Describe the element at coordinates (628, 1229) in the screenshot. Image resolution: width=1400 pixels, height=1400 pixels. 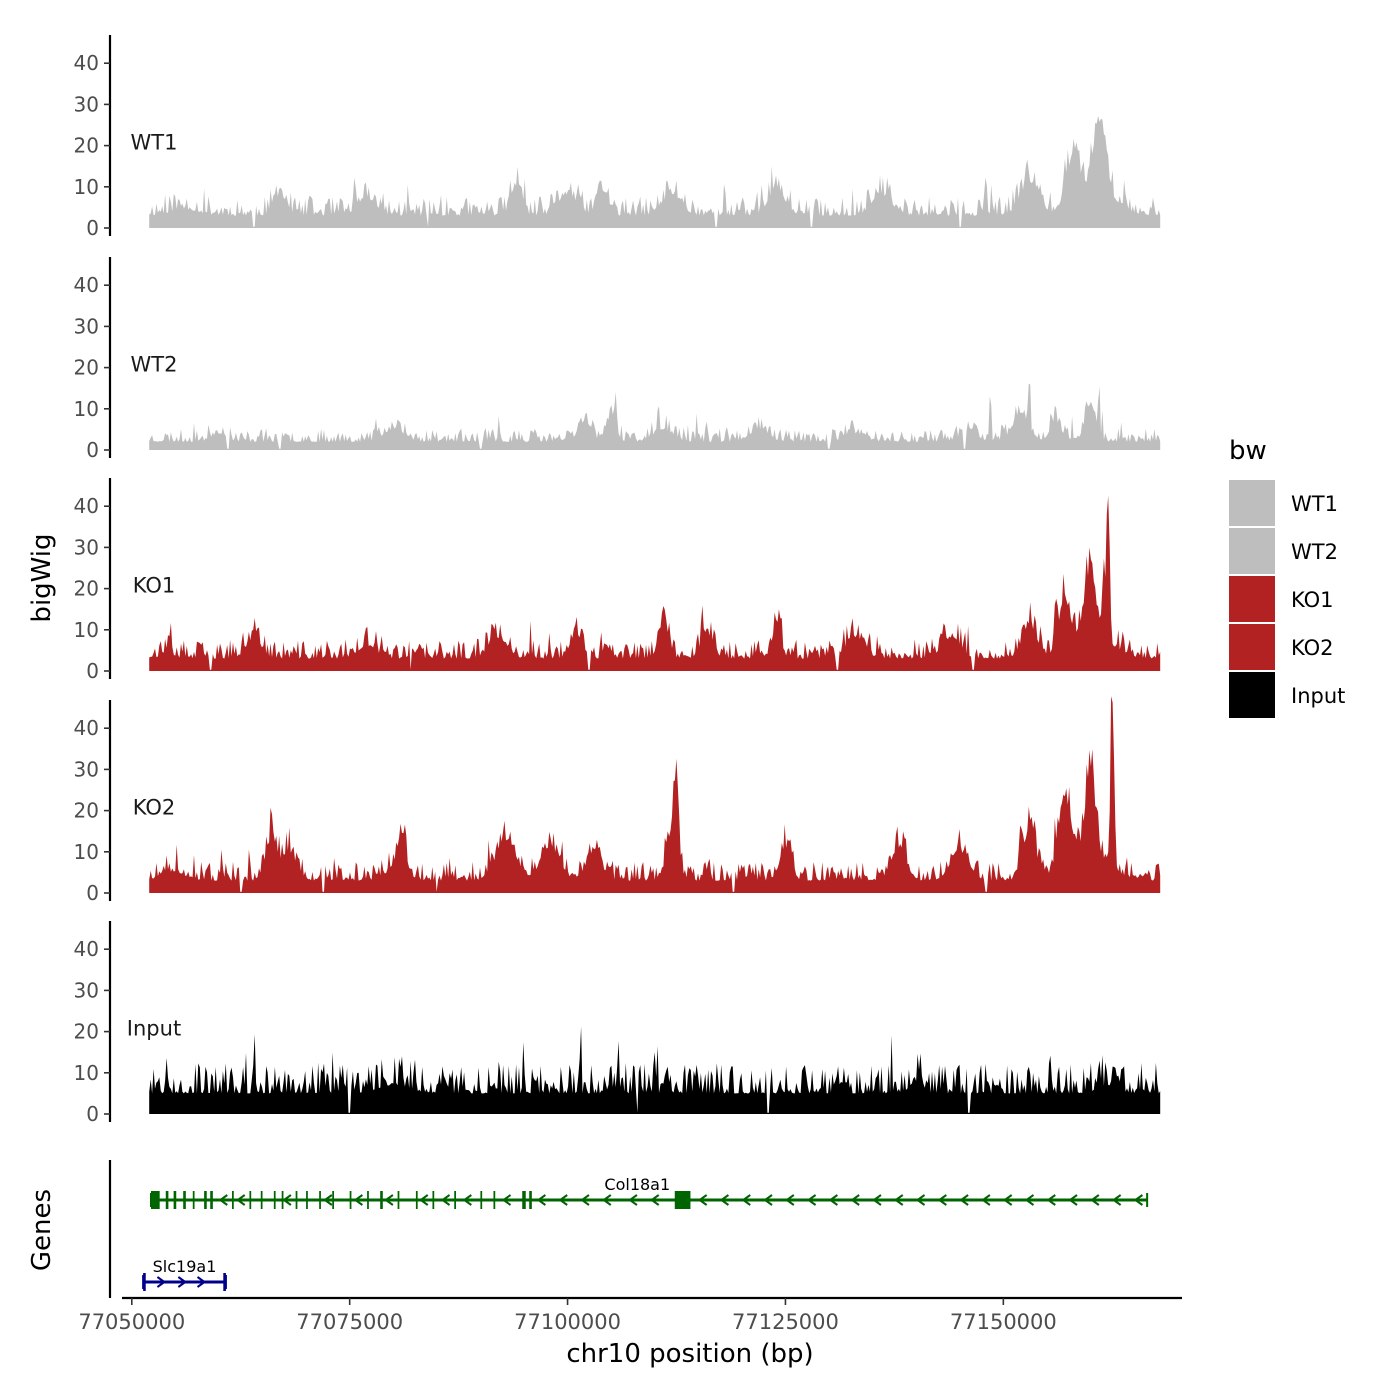
I see `genes-panel: Slc19a1 Col18a1` at that location.